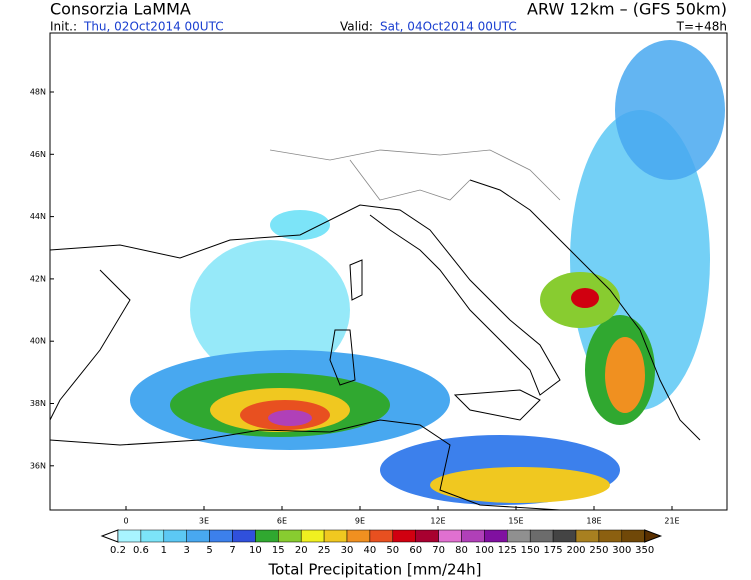 The image size is (751, 580). I want to click on lat-label: 40N, so click(38, 341).